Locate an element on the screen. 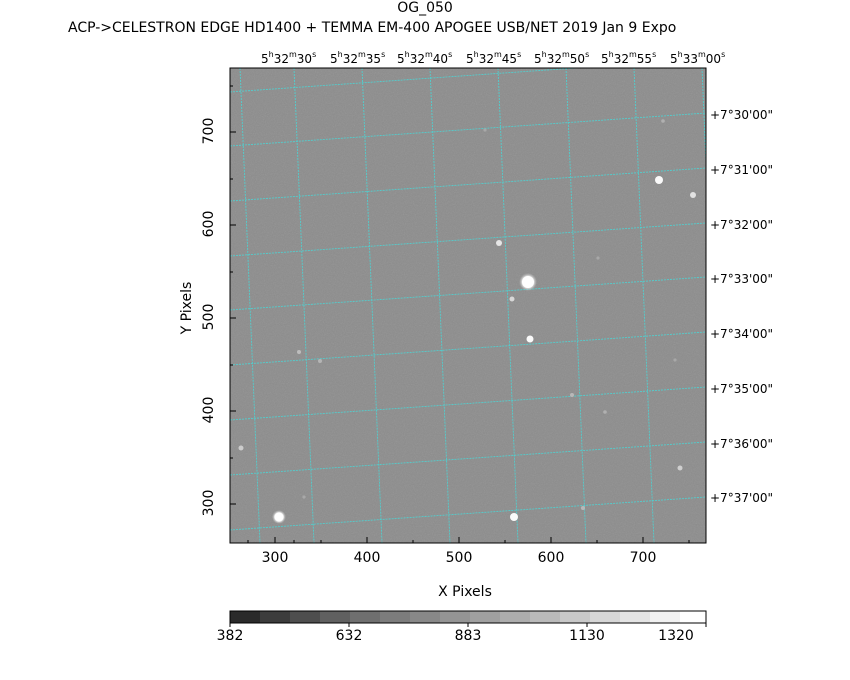 Image resolution: width=850 pixels, height=680 pixels. ra-label: 5h32m40s is located at coordinates (425, 58).